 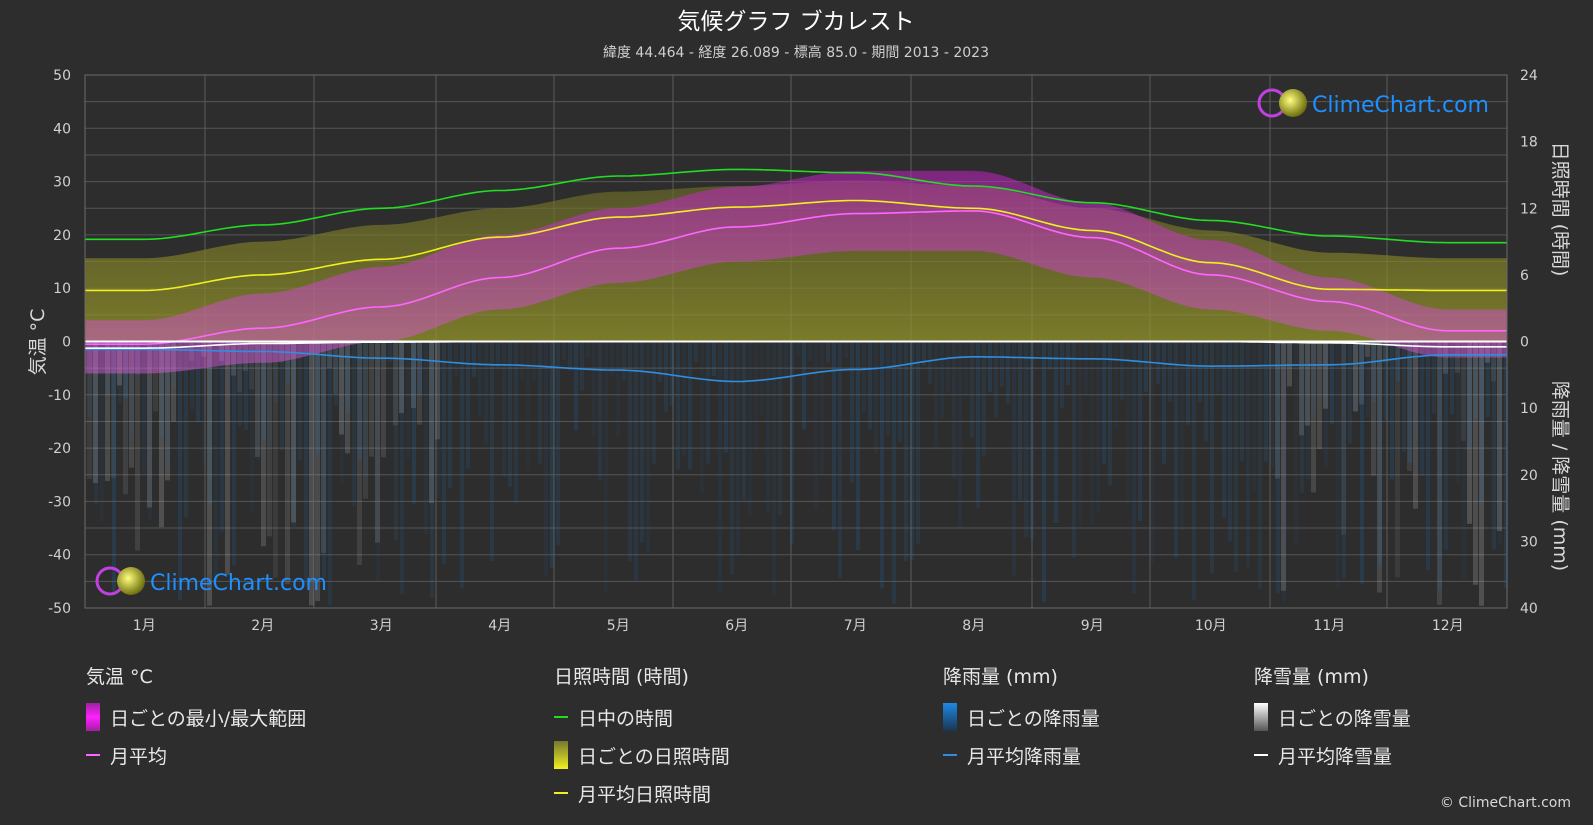 What do you see at coordinates (642, 737) in the screenshot?
I see `legend-sunshine: 日照時間 (時間) 日中の時間 日ごとの日照時間 月平均日照時間` at bounding box center [642, 737].